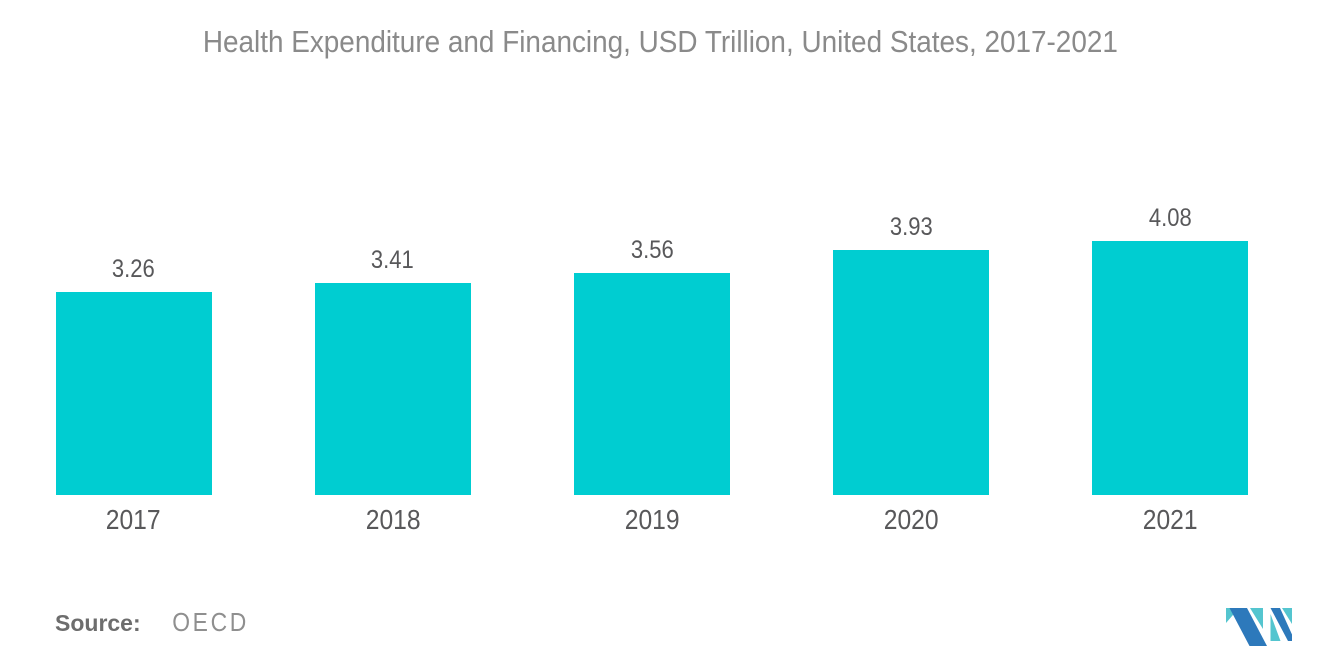  What do you see at coordinates (1170, 368) in the screenshot?
I see `bar-2021` at bounding box center [1170, 368].